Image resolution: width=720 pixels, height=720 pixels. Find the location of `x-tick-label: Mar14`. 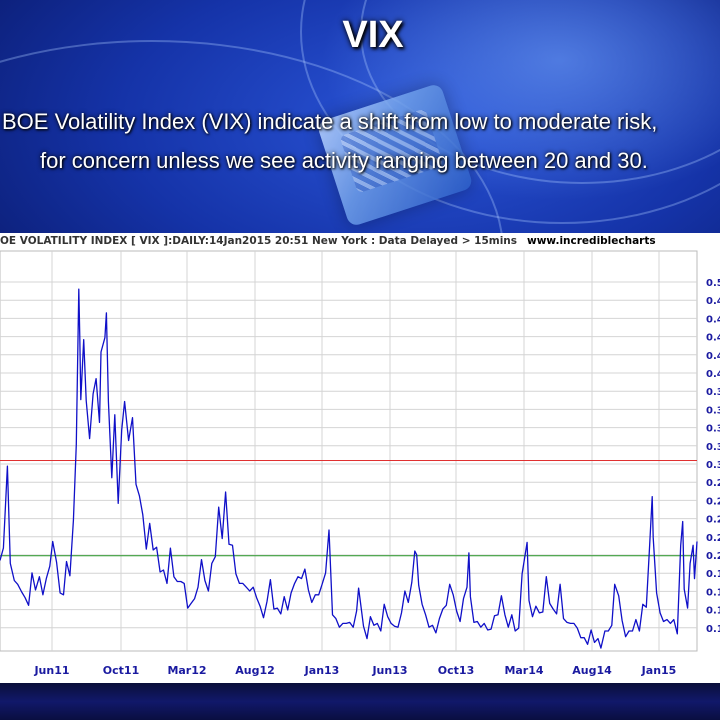

x-tick-label: Mar14 is located at coordinates (523, 670).